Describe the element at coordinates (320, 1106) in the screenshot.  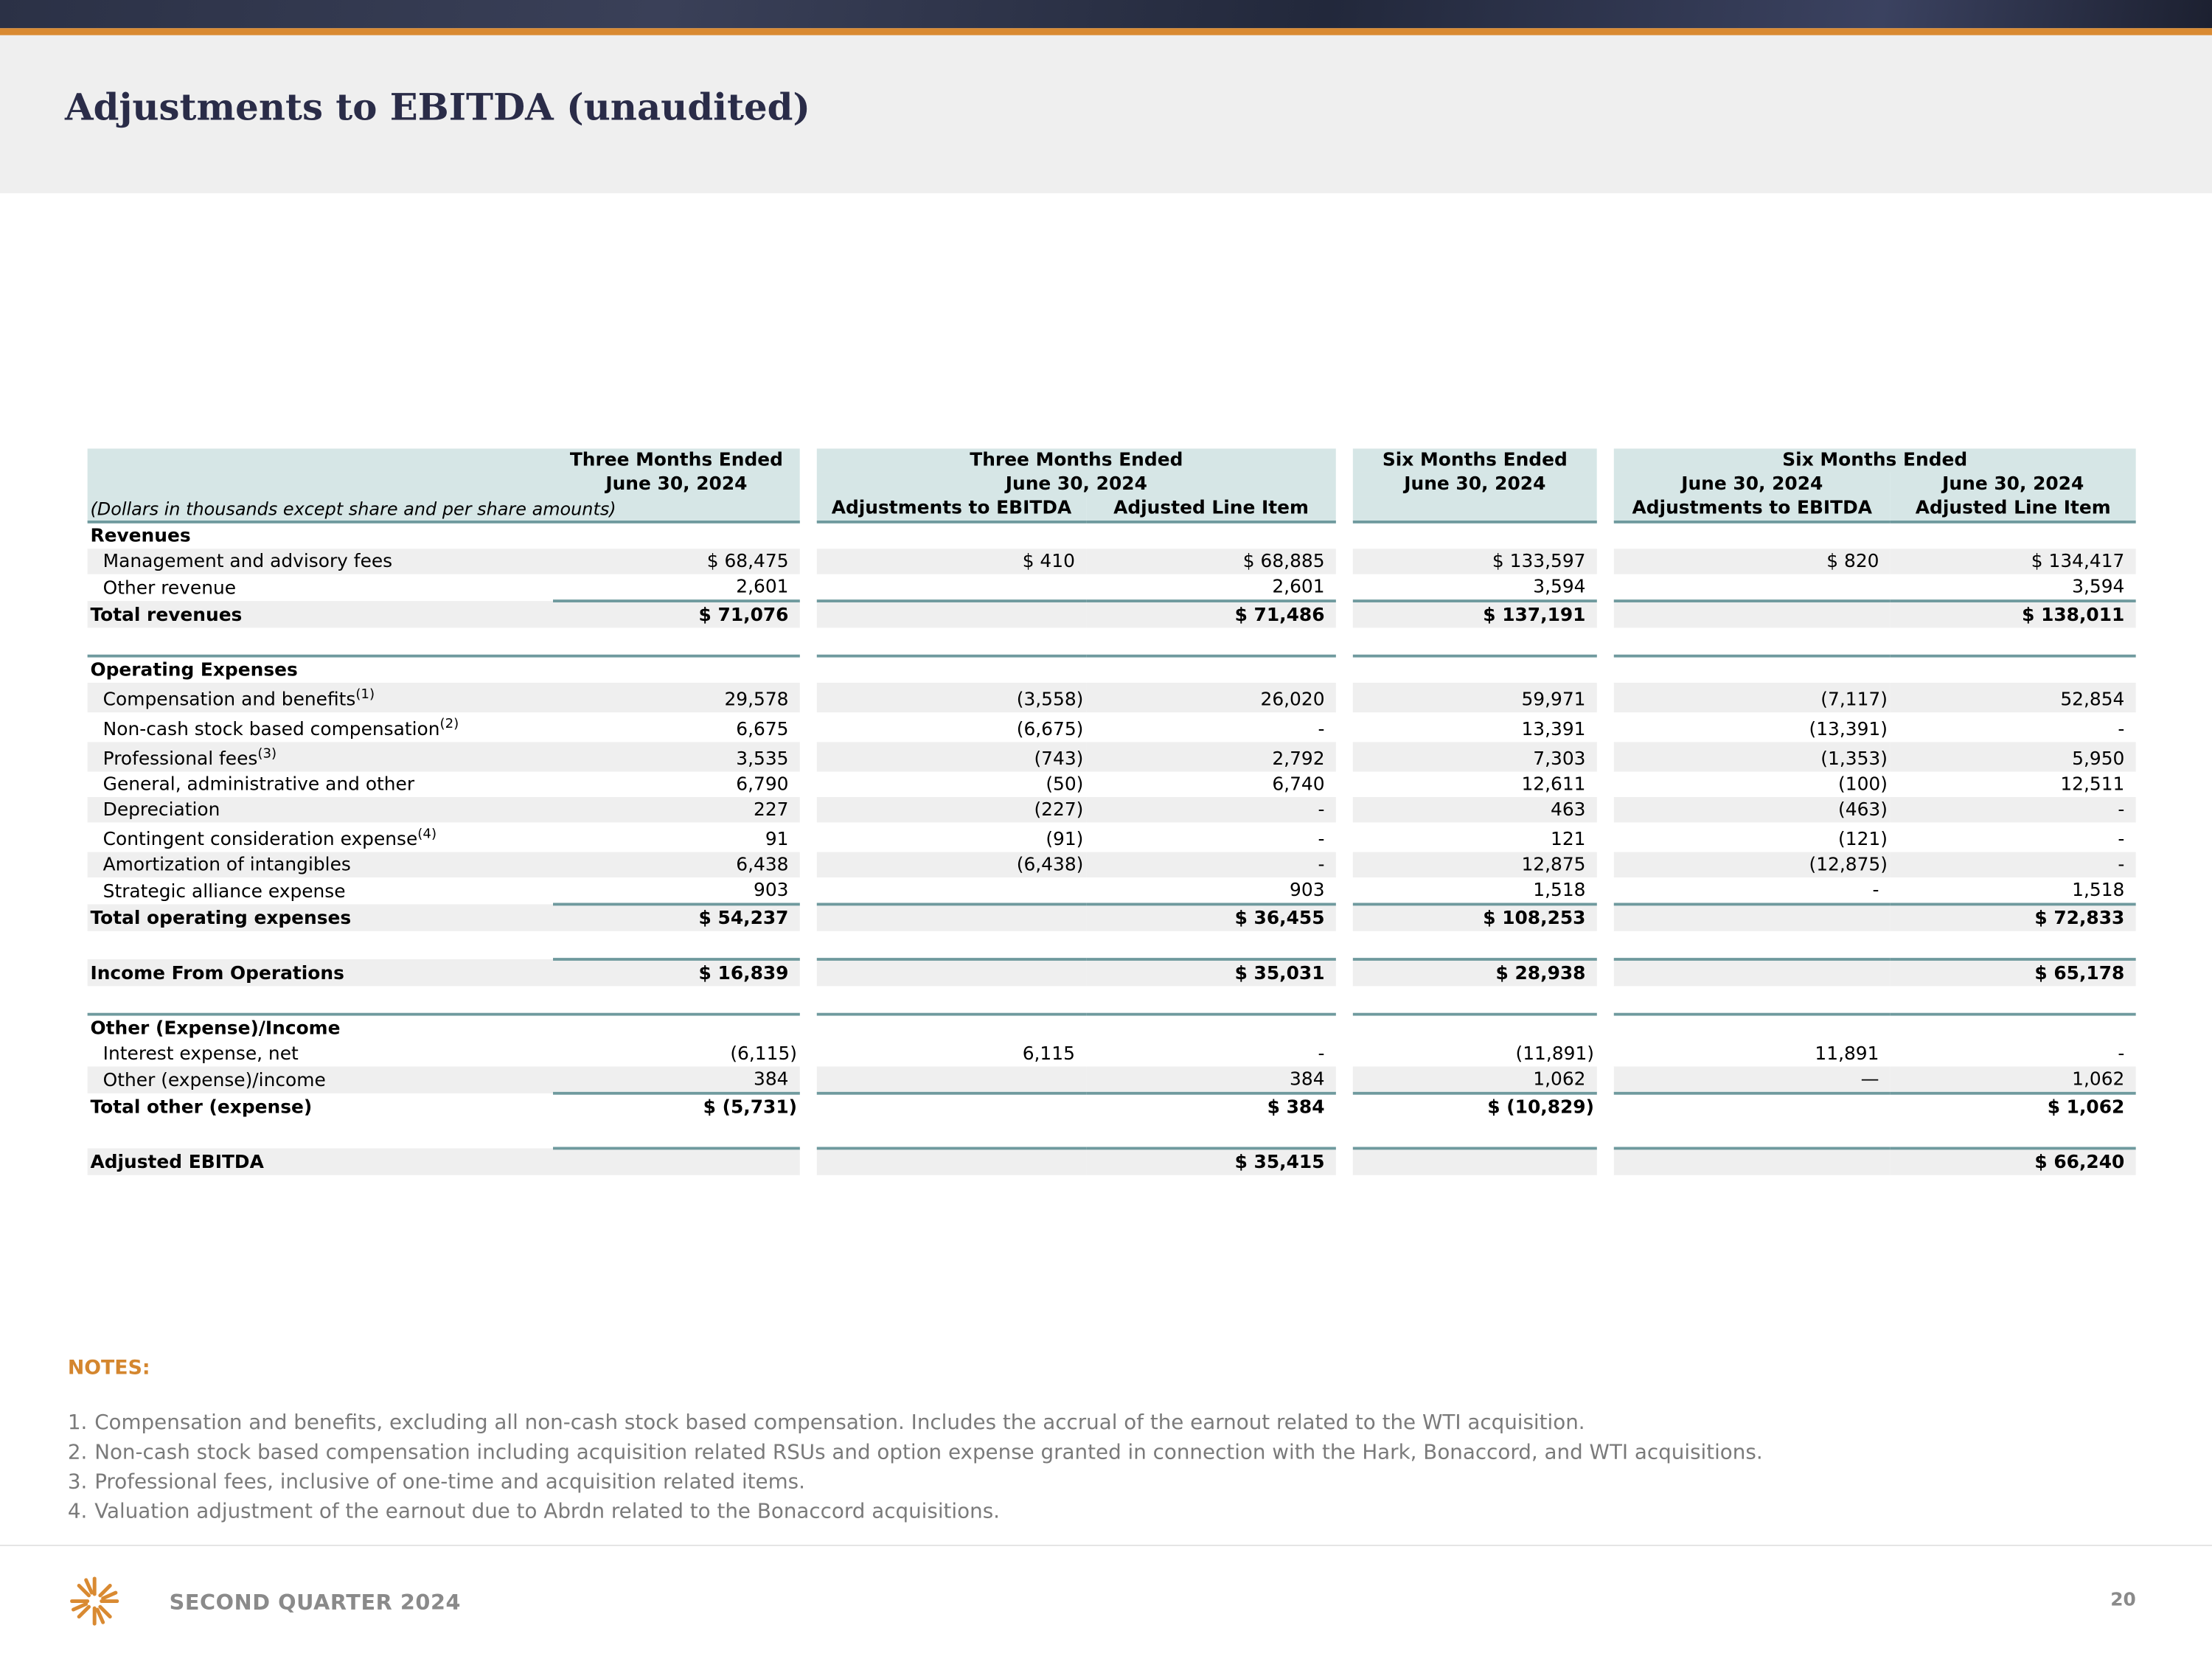
I see `row-label: Total other (expense)` at that location.